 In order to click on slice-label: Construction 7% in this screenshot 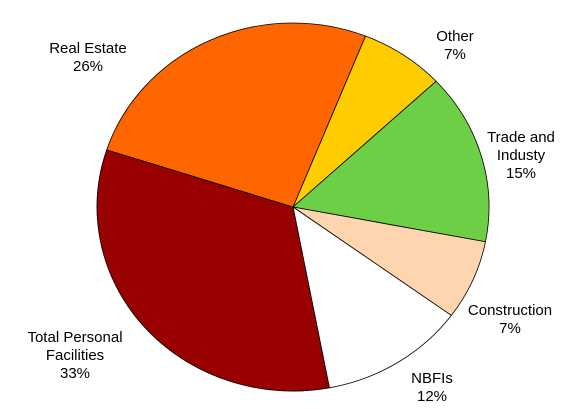, I will do `click(510, 320)`.